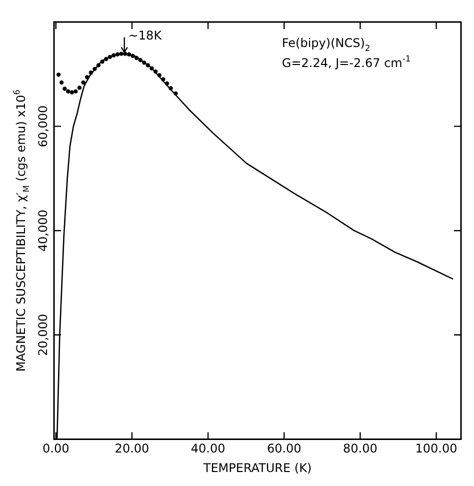 The width and height of the screenshot is (474, 486). I want to click on annotation: ~18K, so click(145, 35).